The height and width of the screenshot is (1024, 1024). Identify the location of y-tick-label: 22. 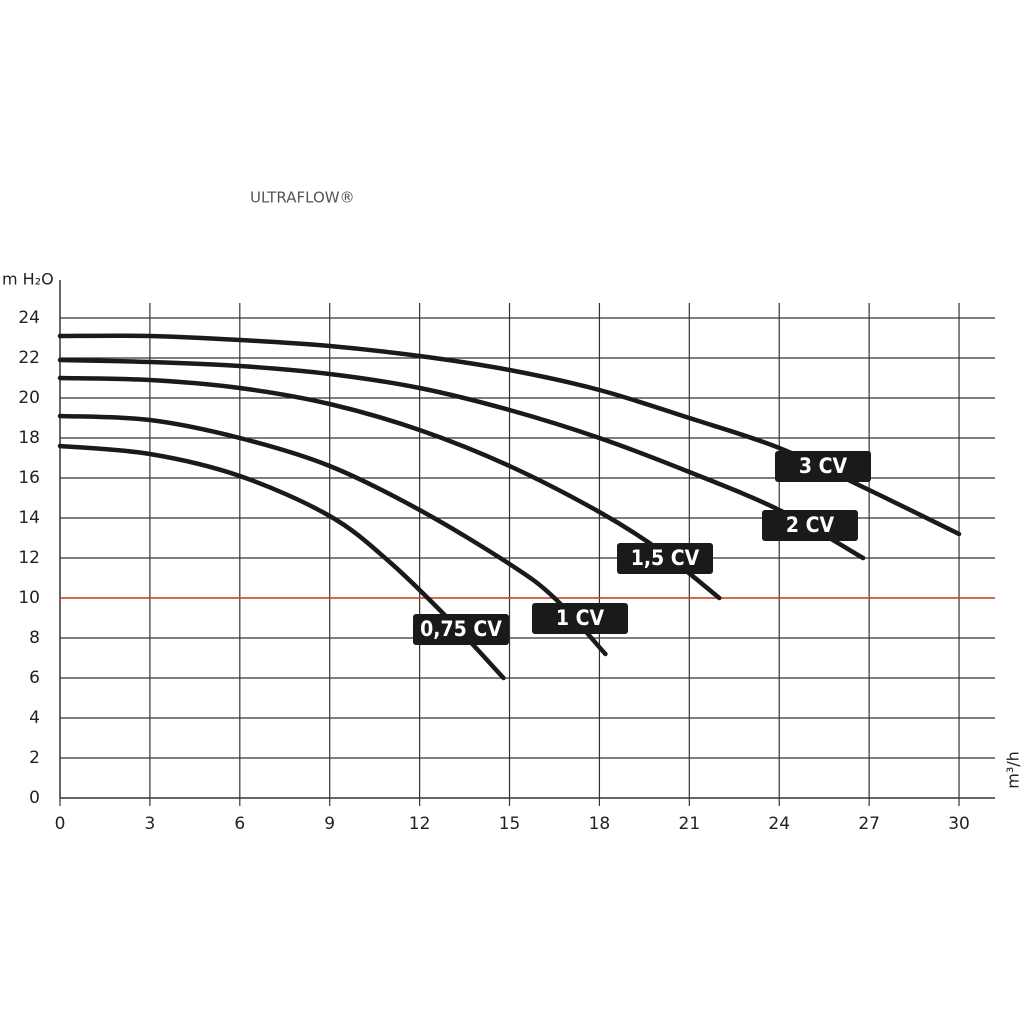
(29, 358).